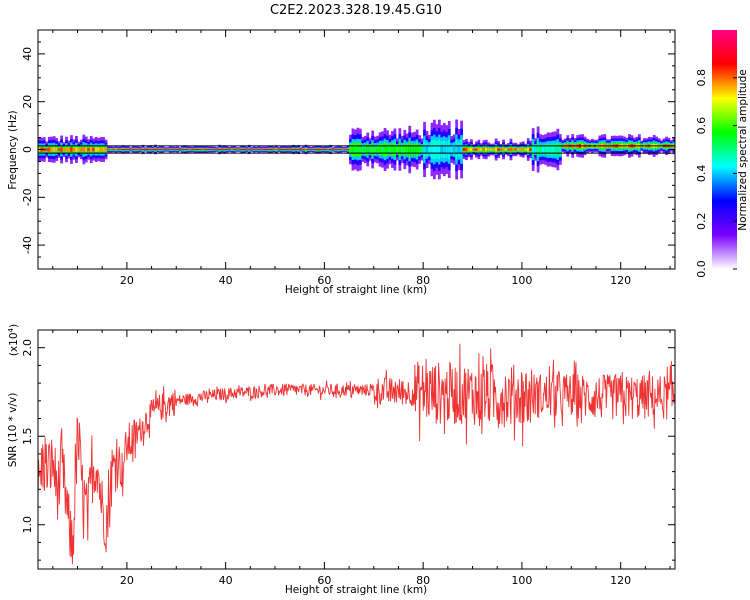  I want to click on snr-multiplier-label: (x104), so click(13, 340).